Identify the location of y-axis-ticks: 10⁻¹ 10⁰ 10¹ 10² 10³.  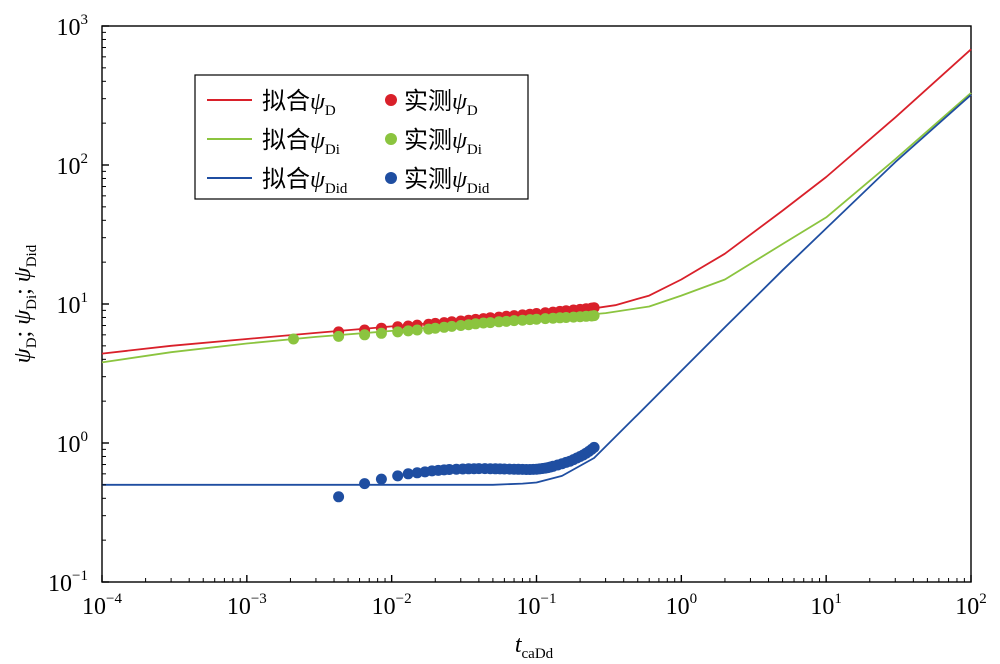
(78, 304).